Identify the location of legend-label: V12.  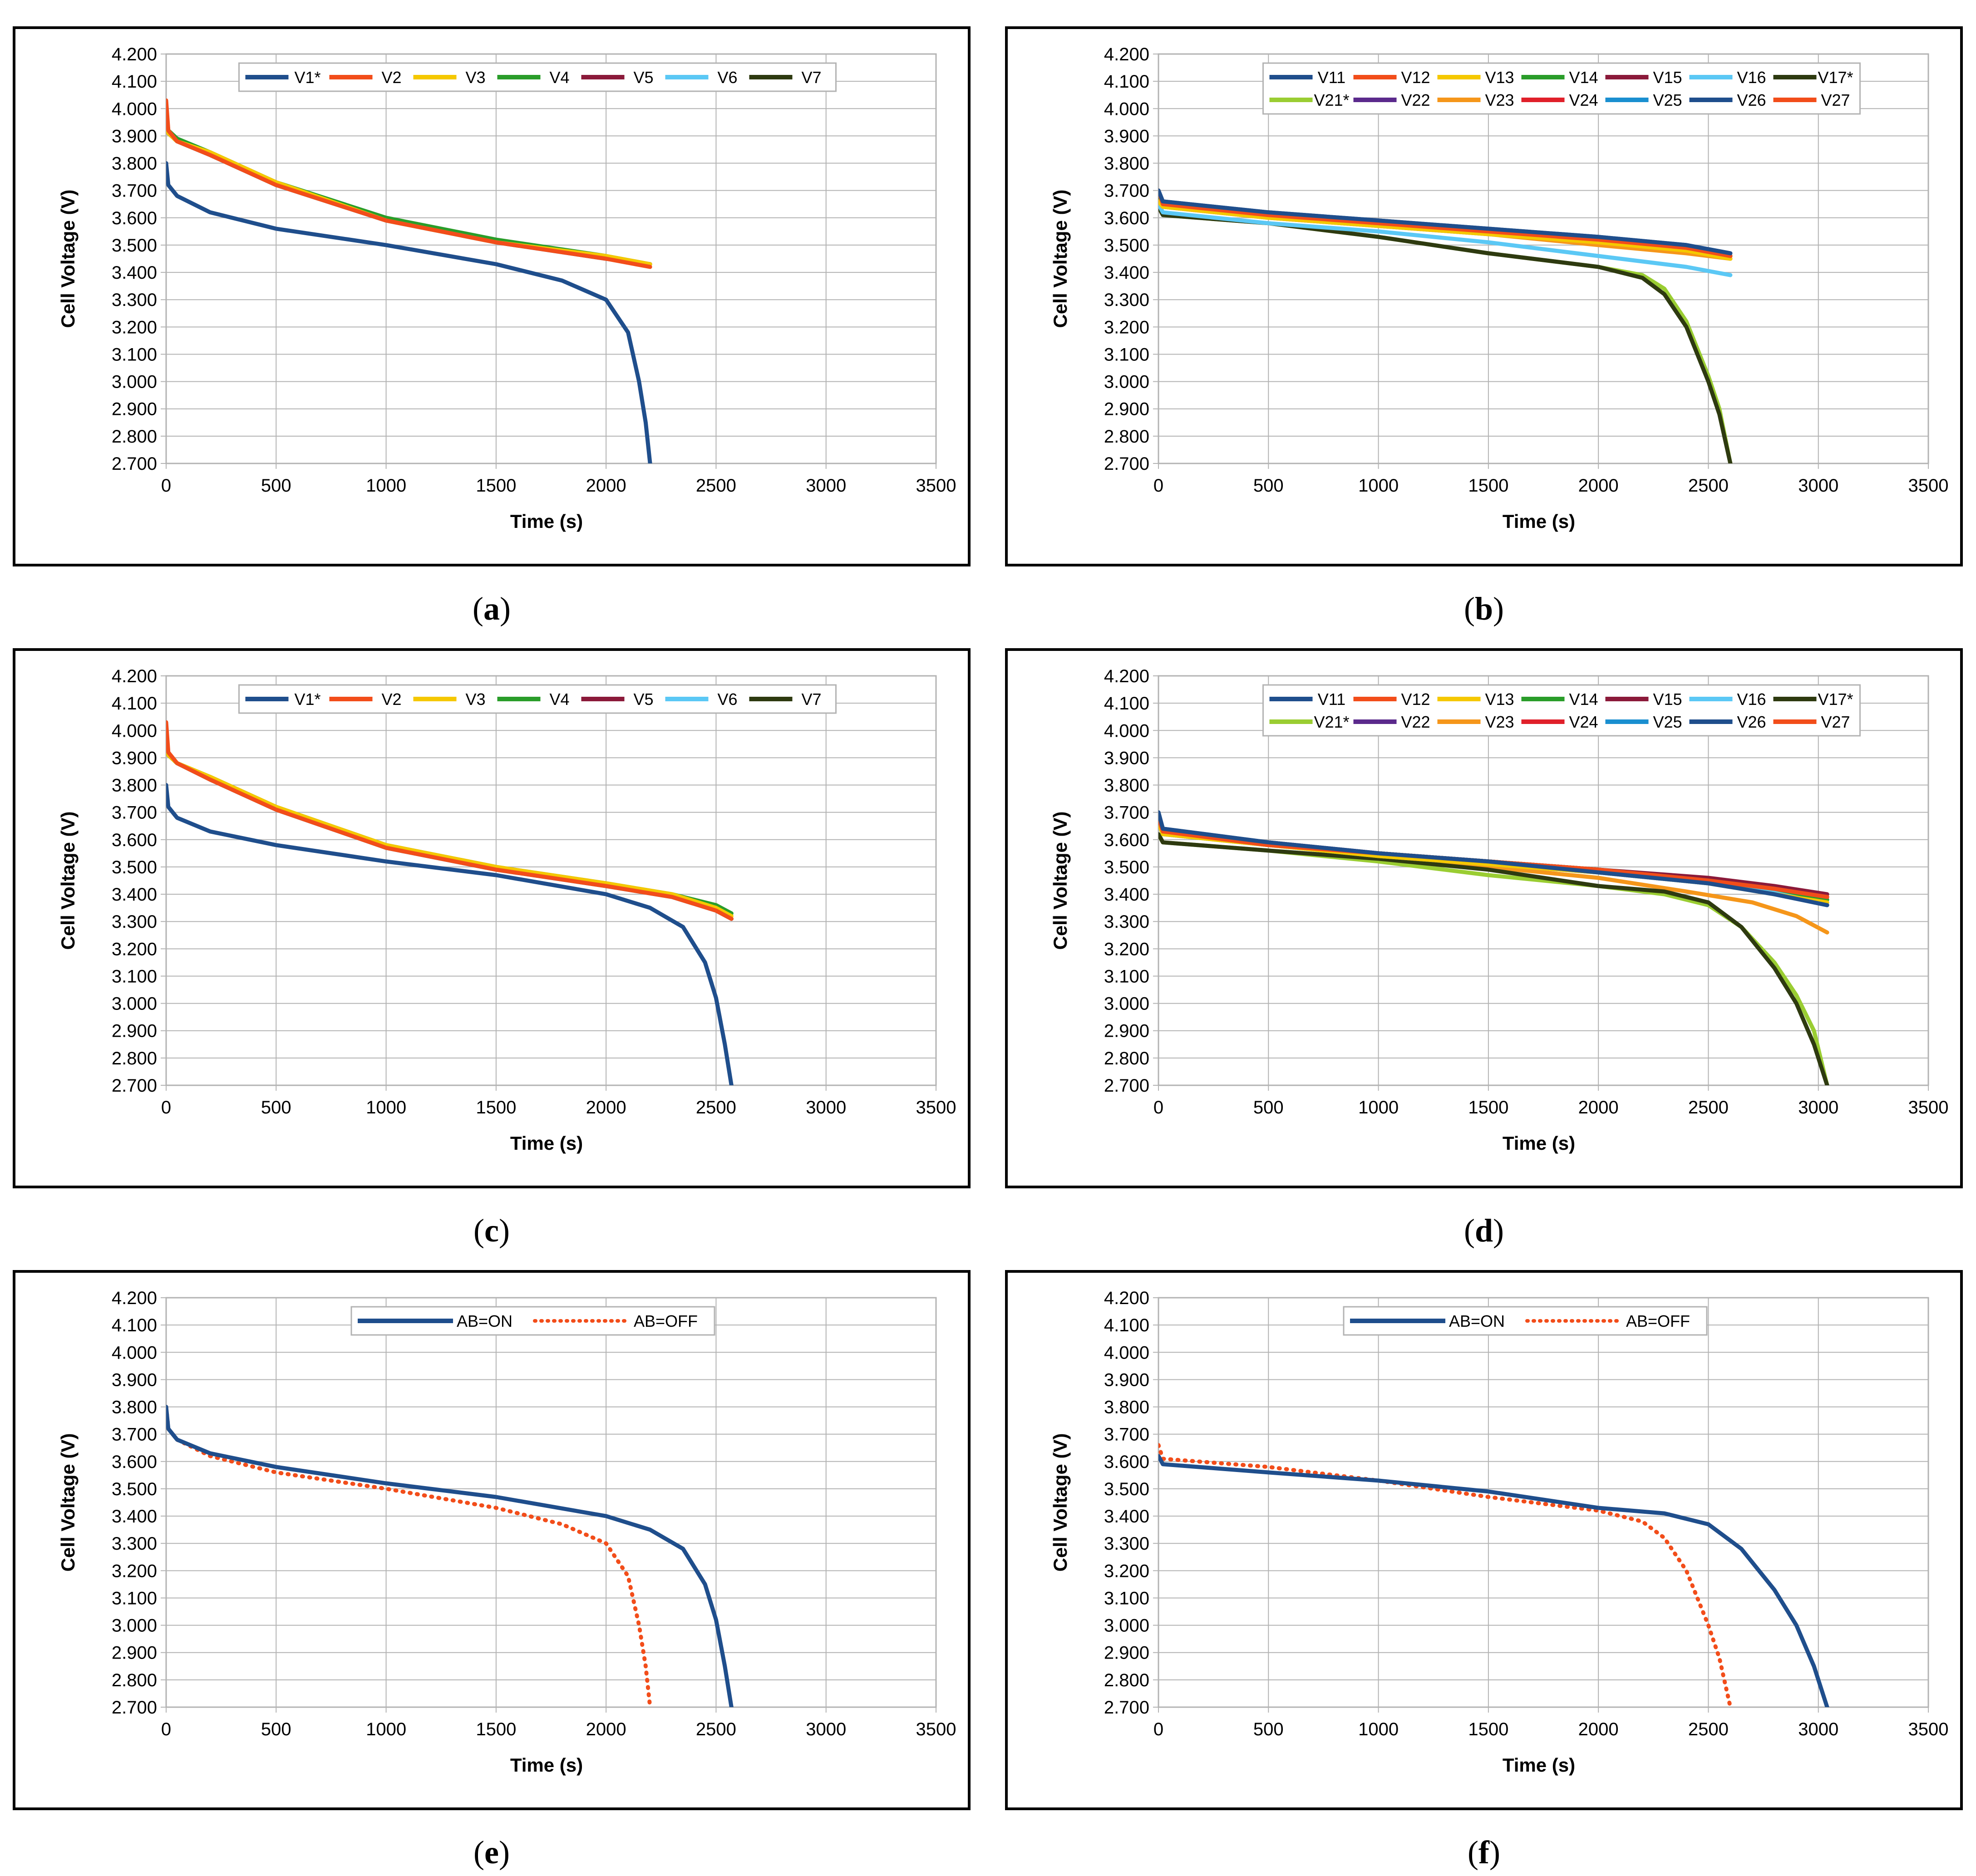
(1415, 77).